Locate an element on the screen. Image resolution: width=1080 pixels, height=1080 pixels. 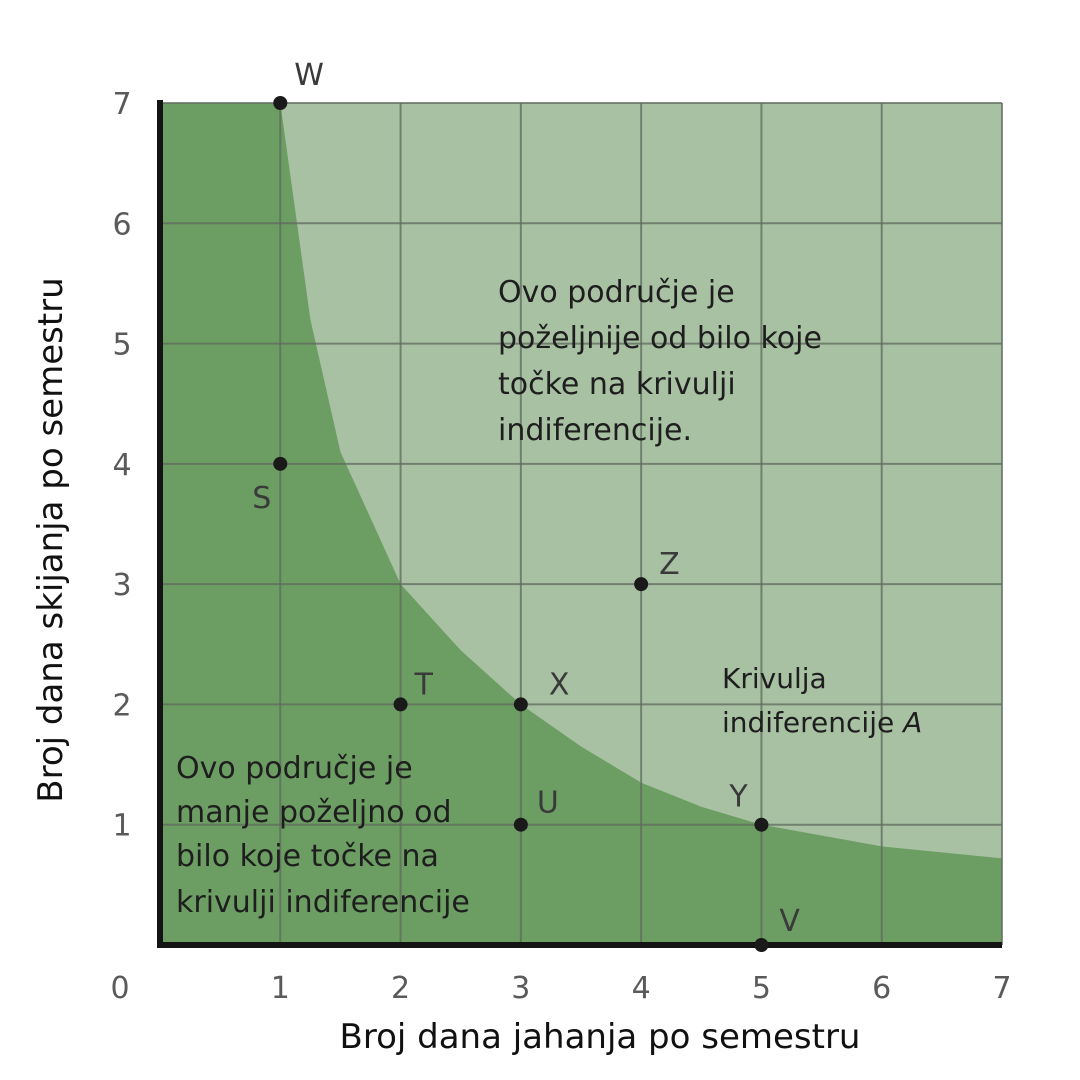
curve-label-line: Krivulja is located at coordinates (774, 678).